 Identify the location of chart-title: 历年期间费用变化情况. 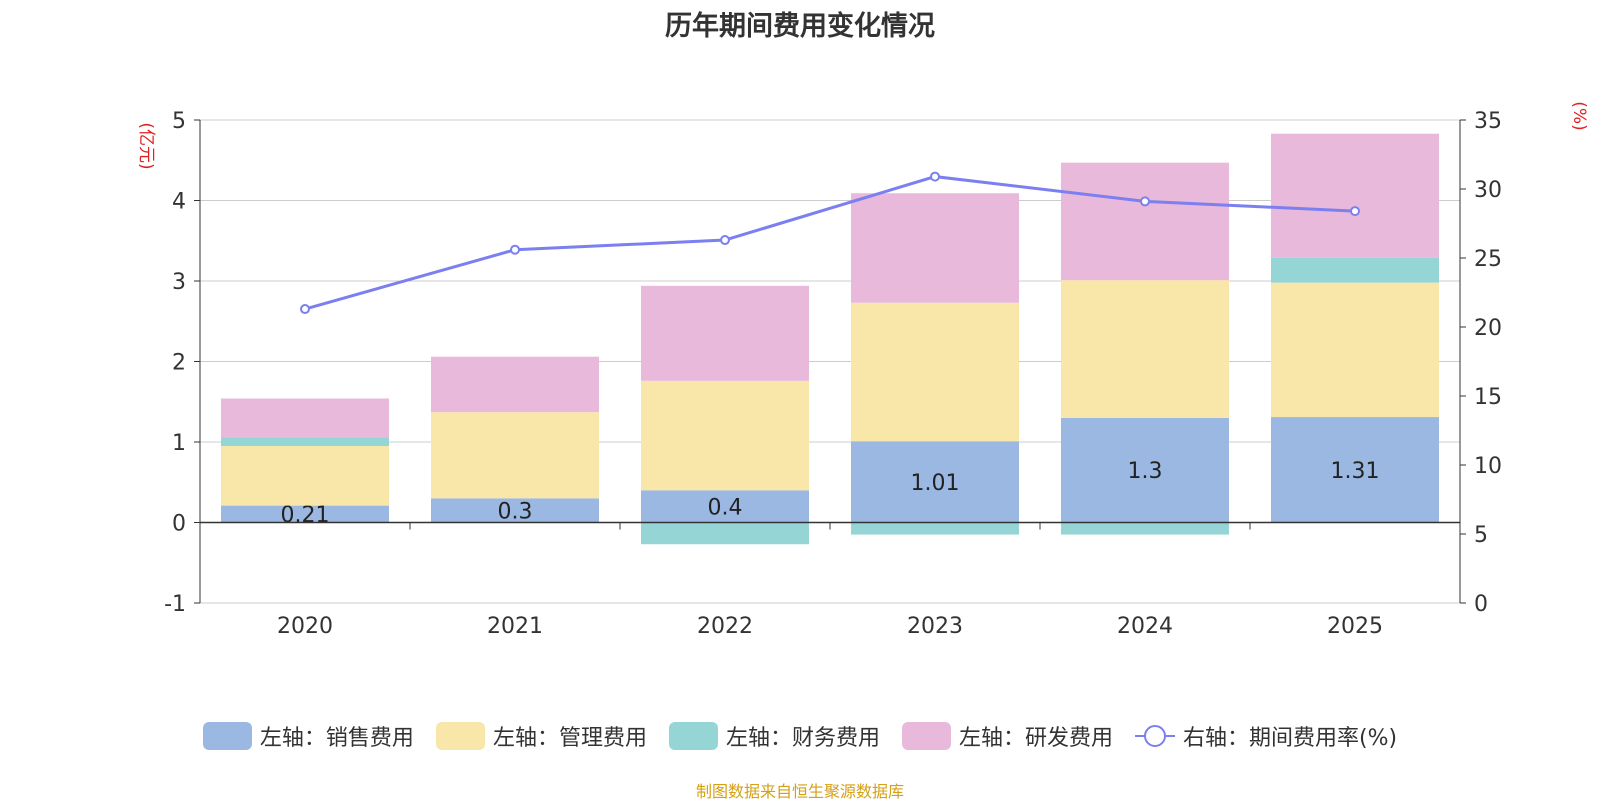
(800, 26).